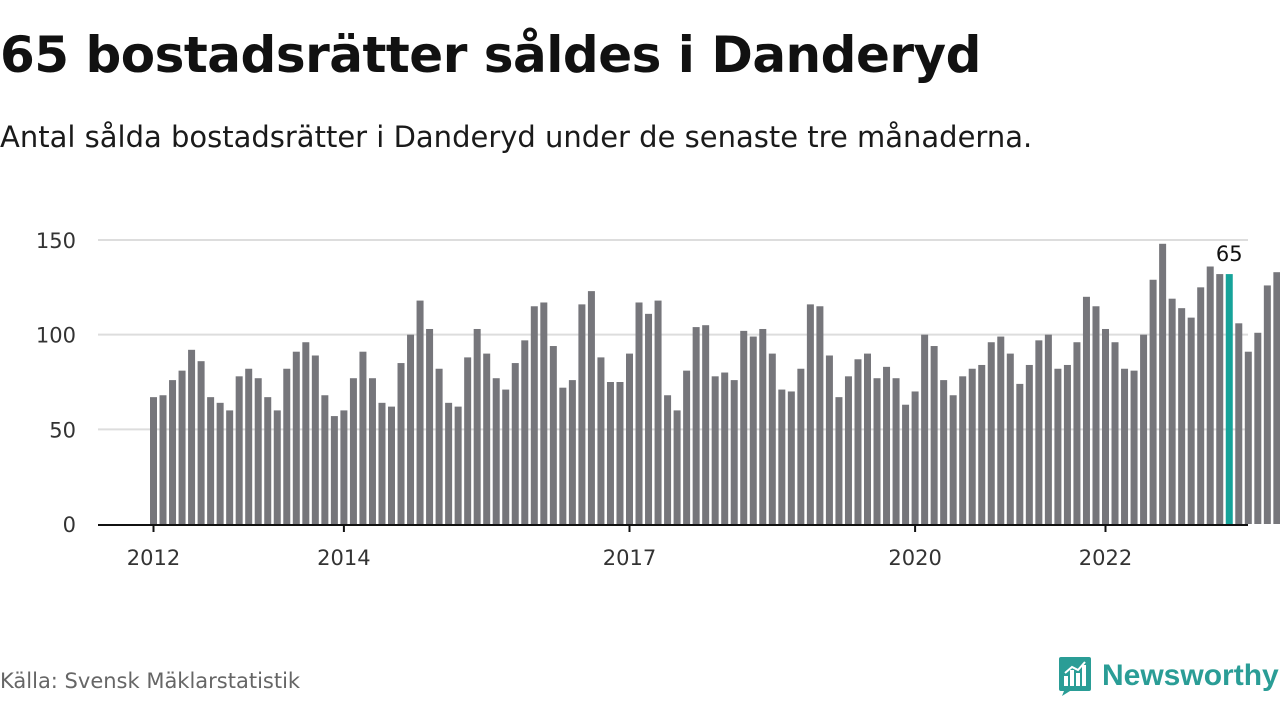  I want to click on x-tick-label: 2017, so click(629, 558).